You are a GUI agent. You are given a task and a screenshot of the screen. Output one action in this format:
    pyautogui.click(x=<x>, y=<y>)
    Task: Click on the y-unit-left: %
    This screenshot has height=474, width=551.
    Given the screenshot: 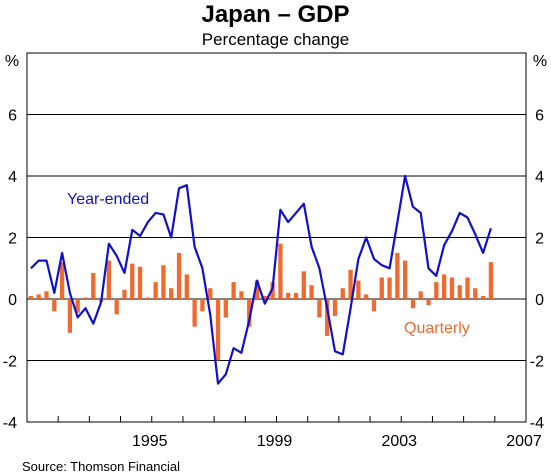 What is the action you would take?
    pyautogui.click(x=12, y=61)
    